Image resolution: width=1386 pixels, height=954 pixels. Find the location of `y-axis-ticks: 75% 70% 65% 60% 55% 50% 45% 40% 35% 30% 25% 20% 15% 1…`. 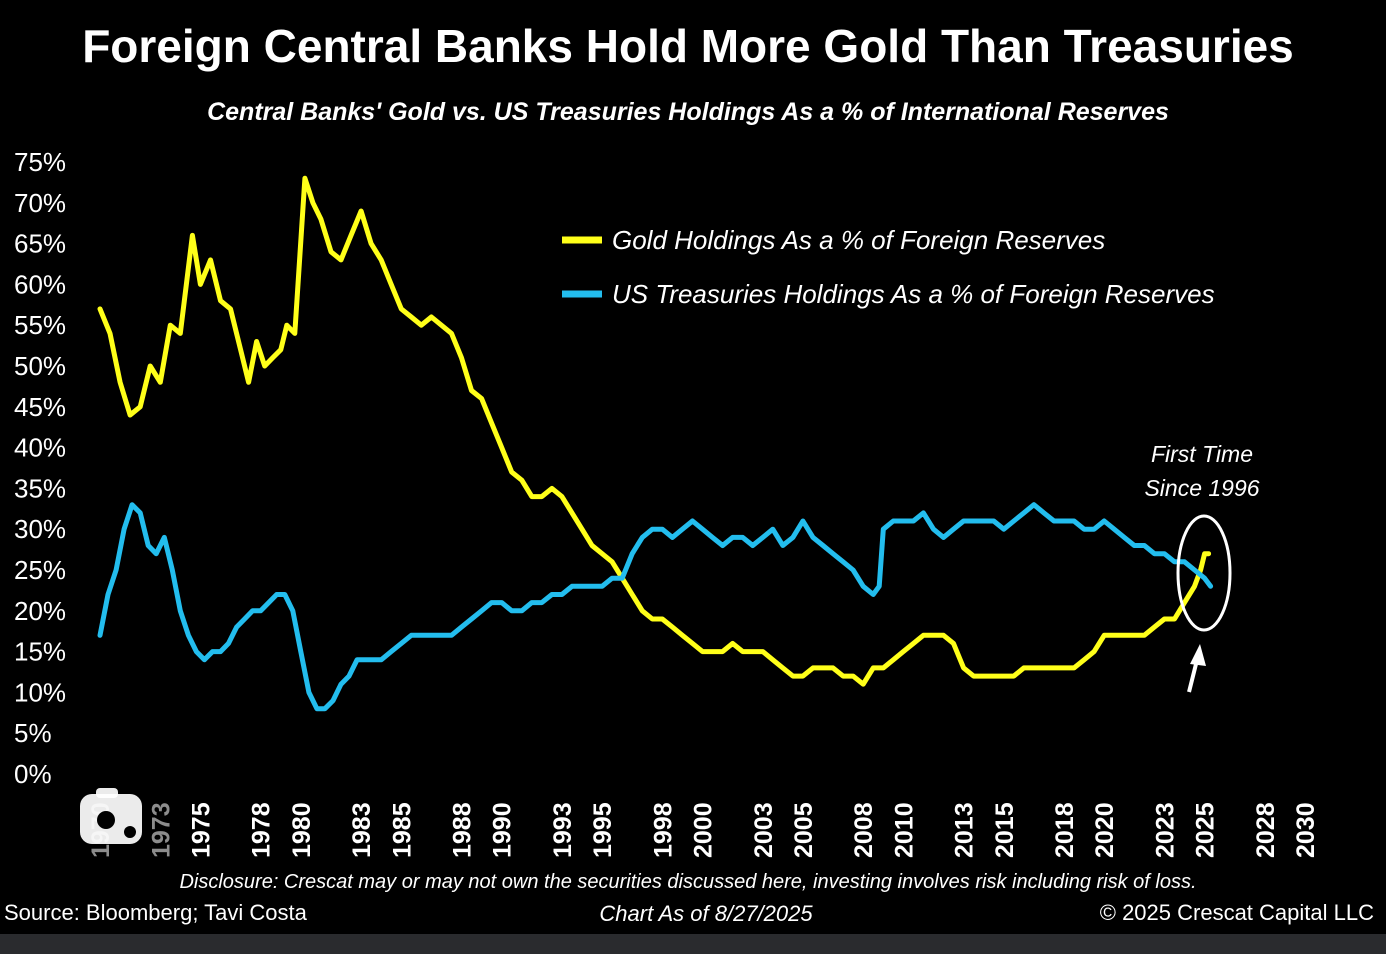

y-axis-ticks: 75% 70% 65% 60% 55% 50% 45% 40% 35% 30% 25% 20% 15% 1… is located at coordinates (40, 468).